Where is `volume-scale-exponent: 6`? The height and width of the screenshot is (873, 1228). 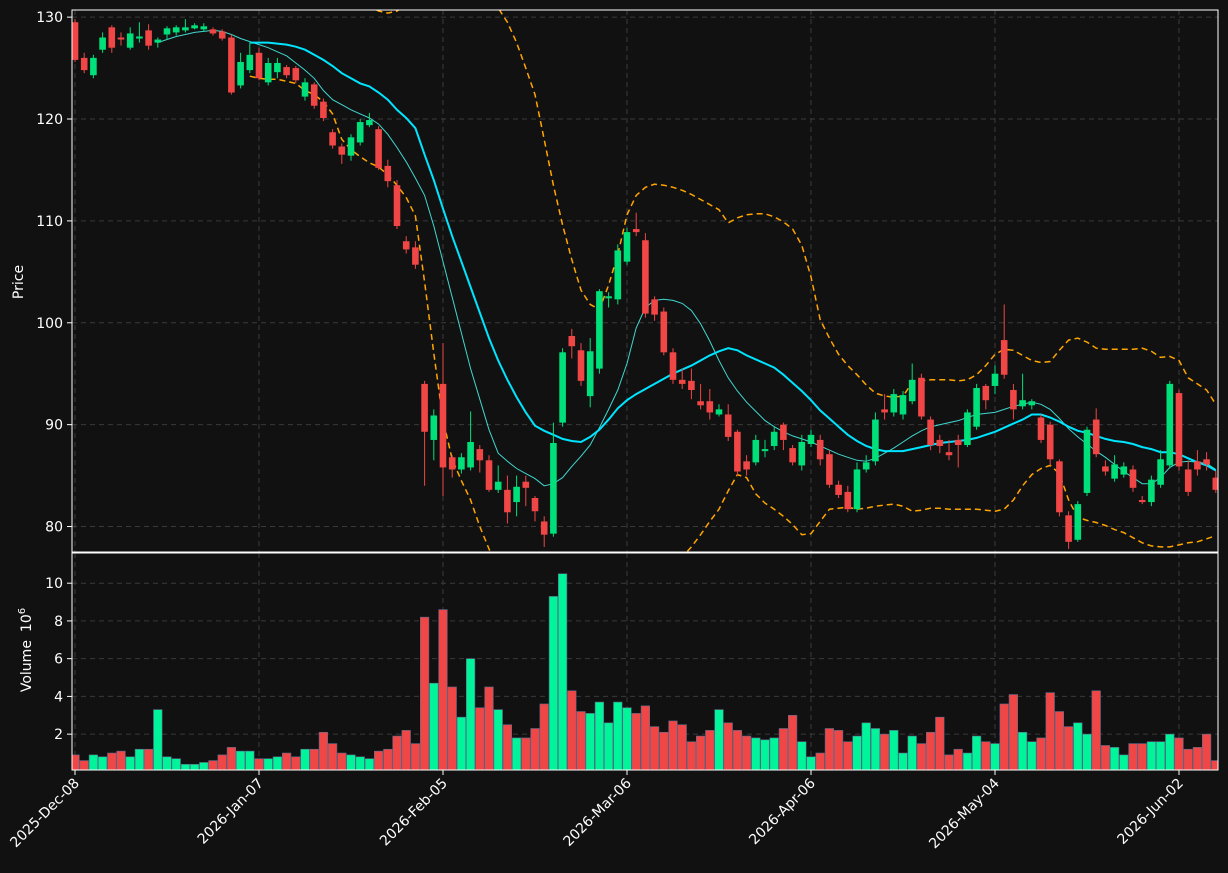
volume-scale-exponent: 6 is located at coordinates (22, 611).